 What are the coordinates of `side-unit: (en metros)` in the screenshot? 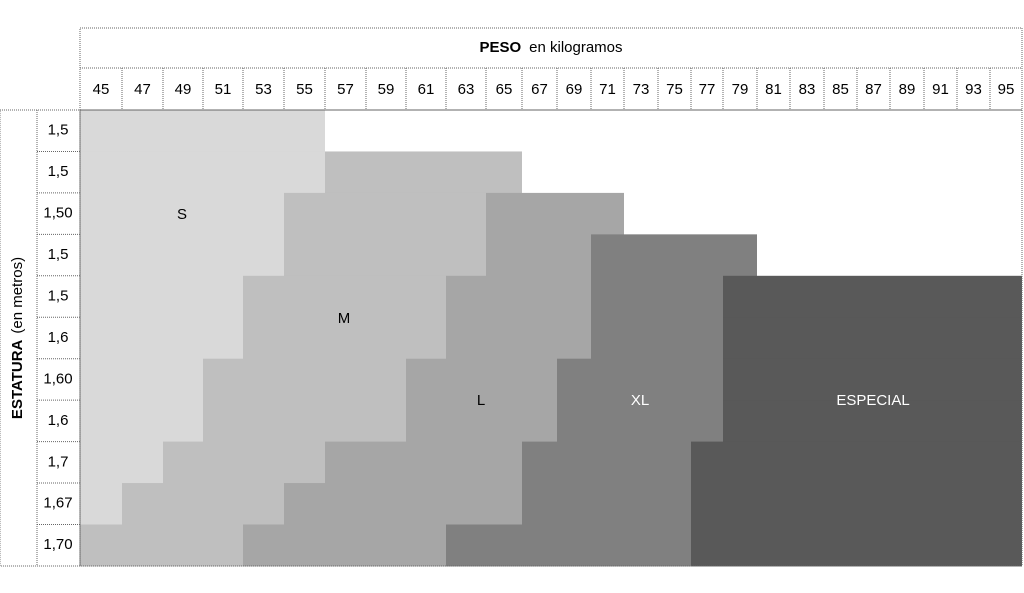 It's located at (17, 295).